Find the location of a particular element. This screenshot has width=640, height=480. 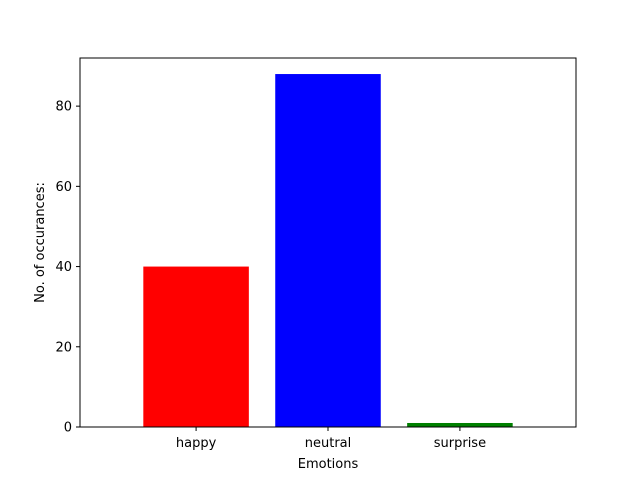

bar-surprise is located at coordinates (460, 424).